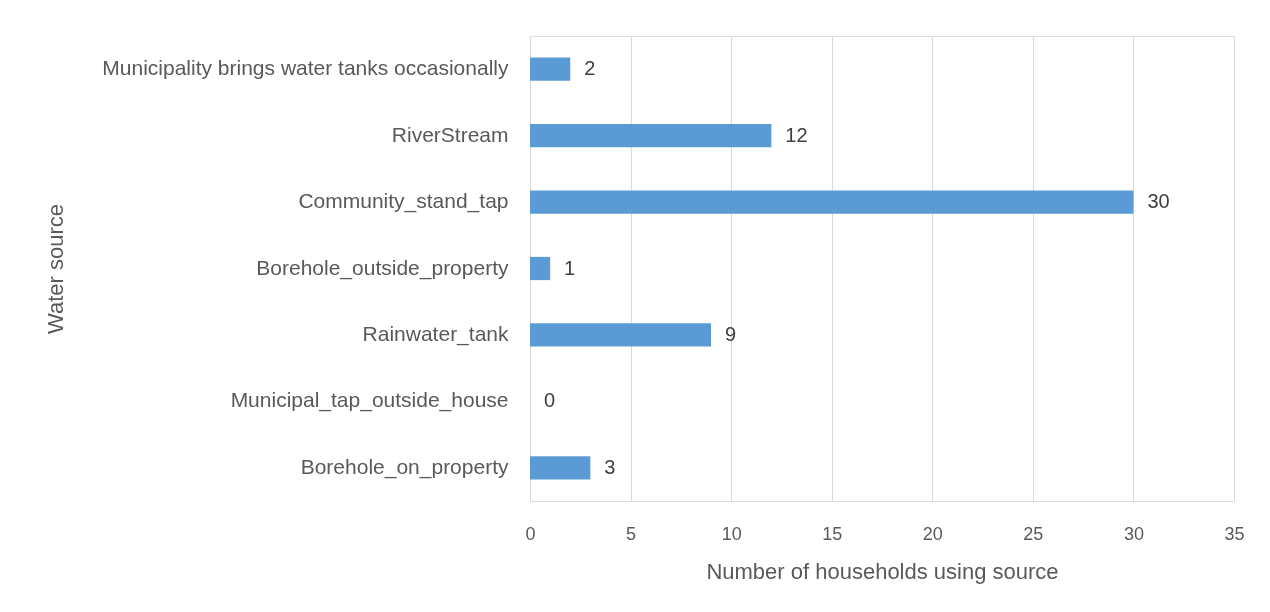 This screenshot has height=612, width=1270. Describe the element at coordinates (1234, 533) in the screenshot. I see `x-tick-label: 35` at that location.